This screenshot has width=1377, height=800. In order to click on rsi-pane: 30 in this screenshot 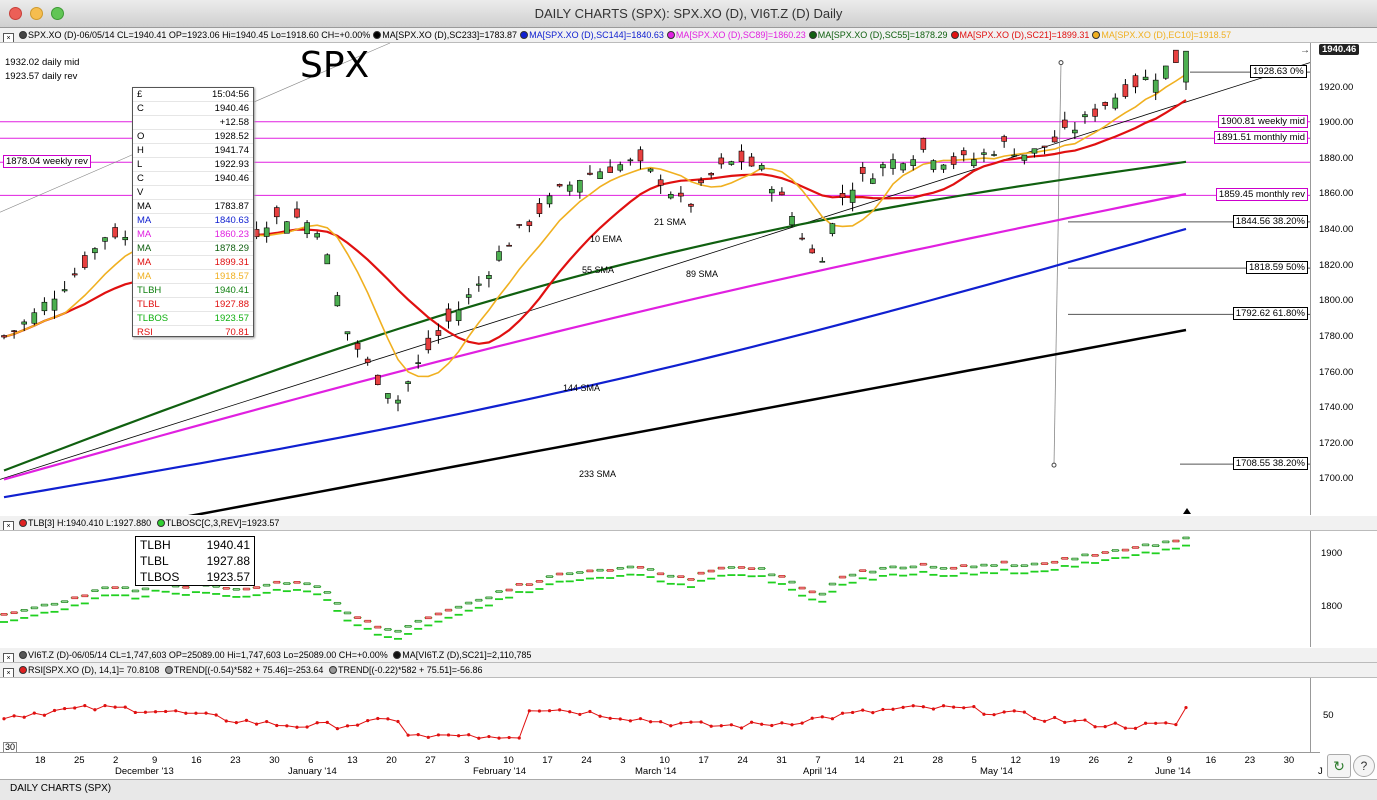, I will do `click(655, 715)`.